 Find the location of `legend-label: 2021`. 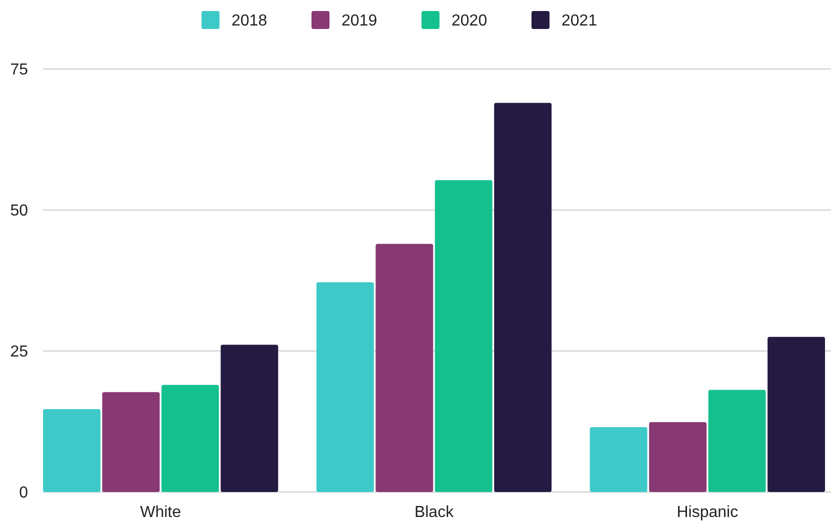

legend-label: 2021 is located at coordinates (580, 21).